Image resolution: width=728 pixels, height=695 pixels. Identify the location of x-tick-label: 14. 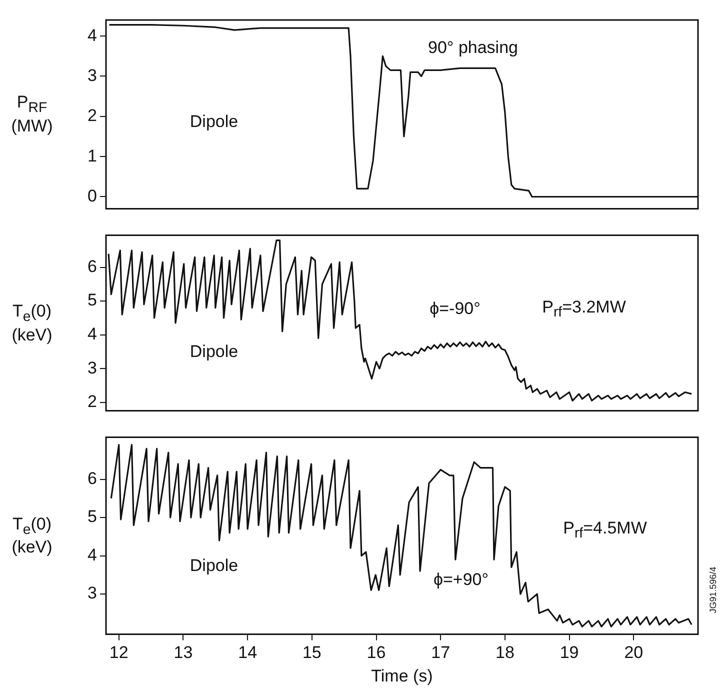
(248, 652).